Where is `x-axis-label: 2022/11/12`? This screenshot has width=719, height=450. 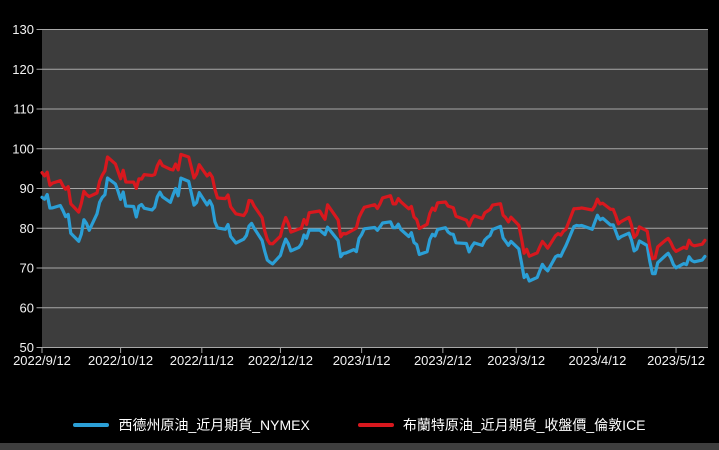
x-axis-label: 2022/11/12 is located at coordinates (202, 360).